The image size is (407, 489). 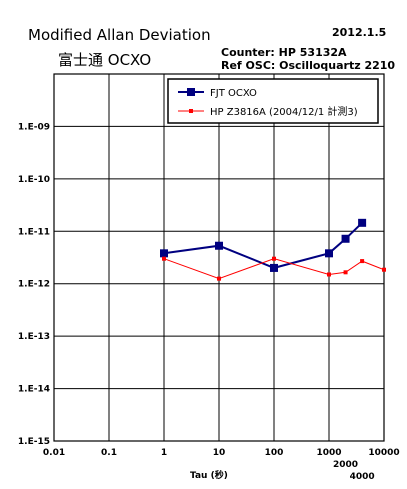 I want to click on x-tick-label: 1, so click(x=164, y=453).